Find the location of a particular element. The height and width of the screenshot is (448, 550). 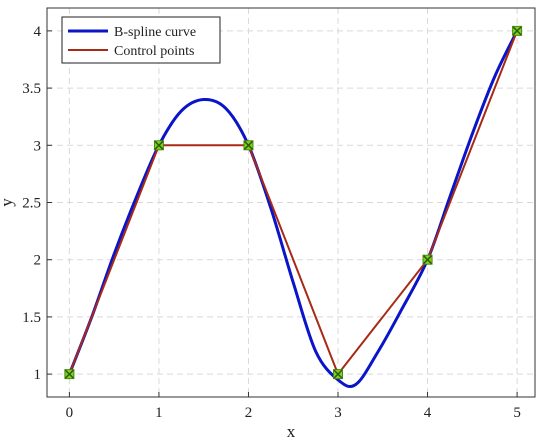

y-tick-label: 2.5 is located at coordinates (31, 204).